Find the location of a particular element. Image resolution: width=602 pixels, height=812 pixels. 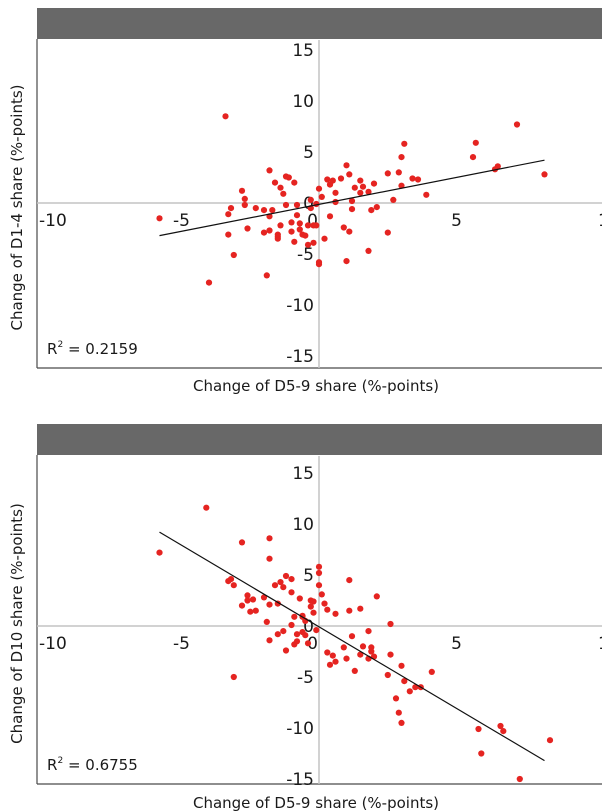

y-tick-label: 0 is located at coordinates (308, 627).